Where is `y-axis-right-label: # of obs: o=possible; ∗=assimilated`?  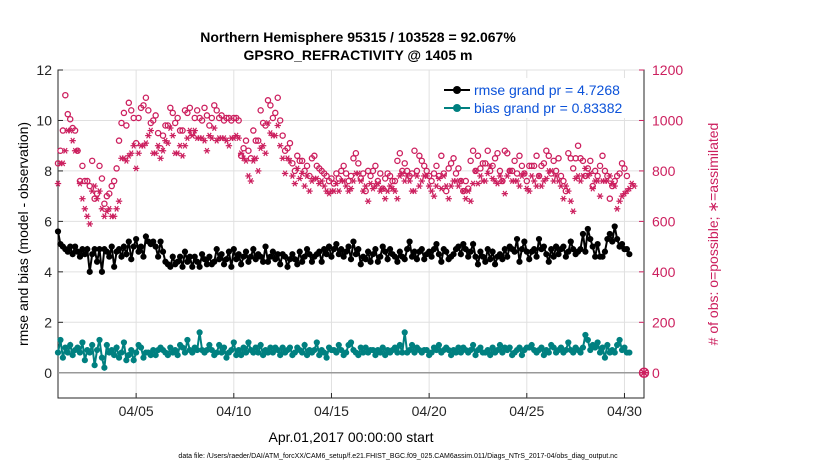 y-axis-right-label: # of obs: o=possible; ∗=assimilated is located at coordinates (713, 234).